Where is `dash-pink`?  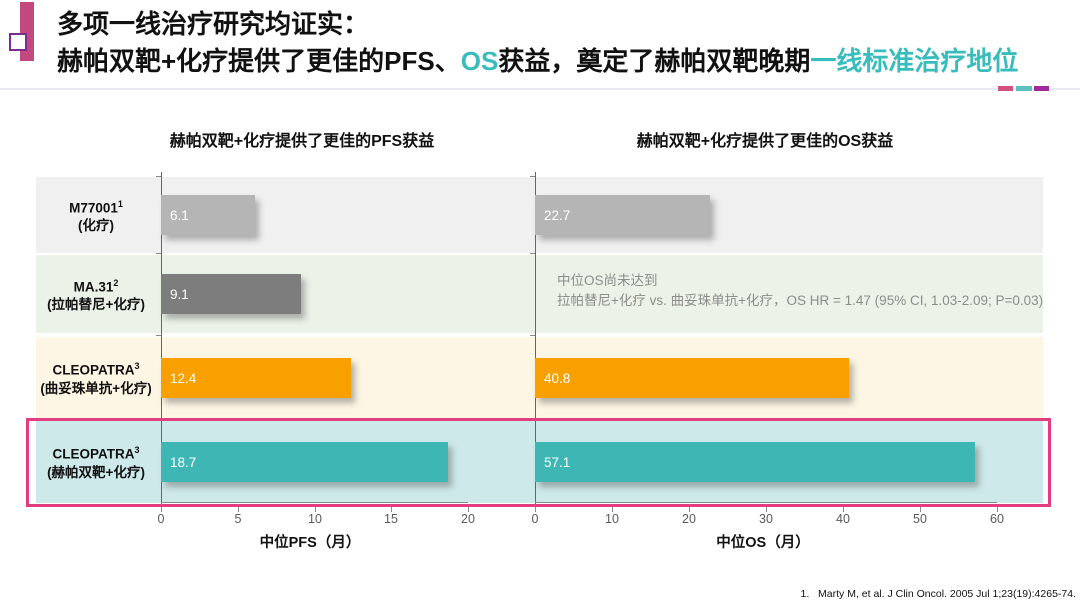
dash-pink is located at coordinates (1005, 88).